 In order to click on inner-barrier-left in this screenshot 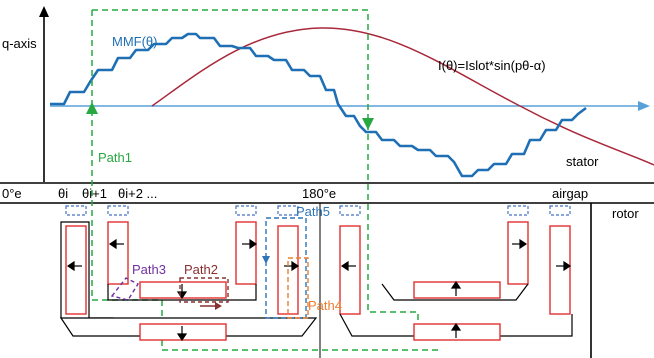, I will do `click(182, 292)`.